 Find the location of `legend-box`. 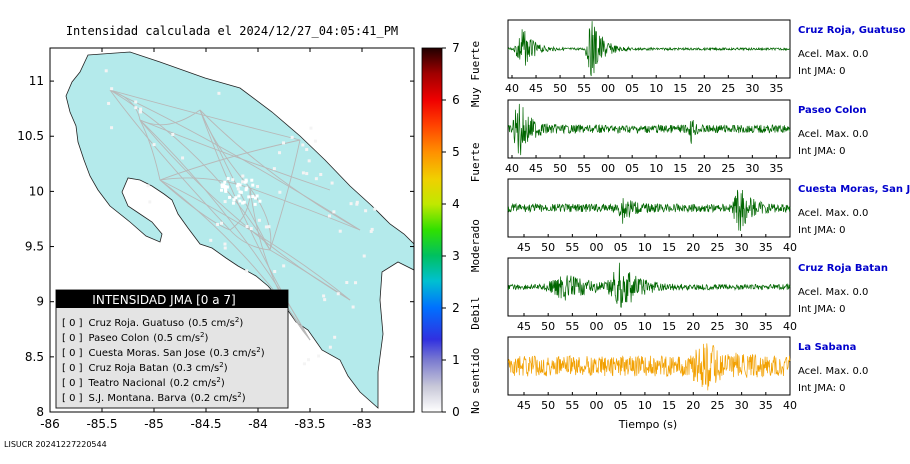

legend-box is located at coordinates (172, 349).